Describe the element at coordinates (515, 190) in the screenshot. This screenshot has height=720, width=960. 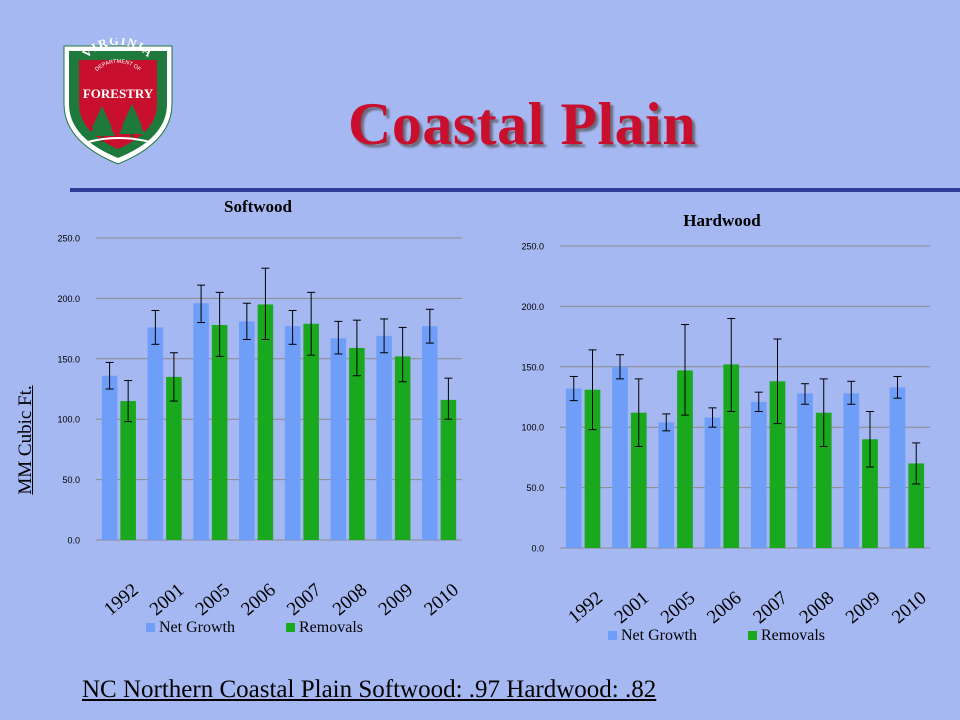
I see `title-divider` at that location.